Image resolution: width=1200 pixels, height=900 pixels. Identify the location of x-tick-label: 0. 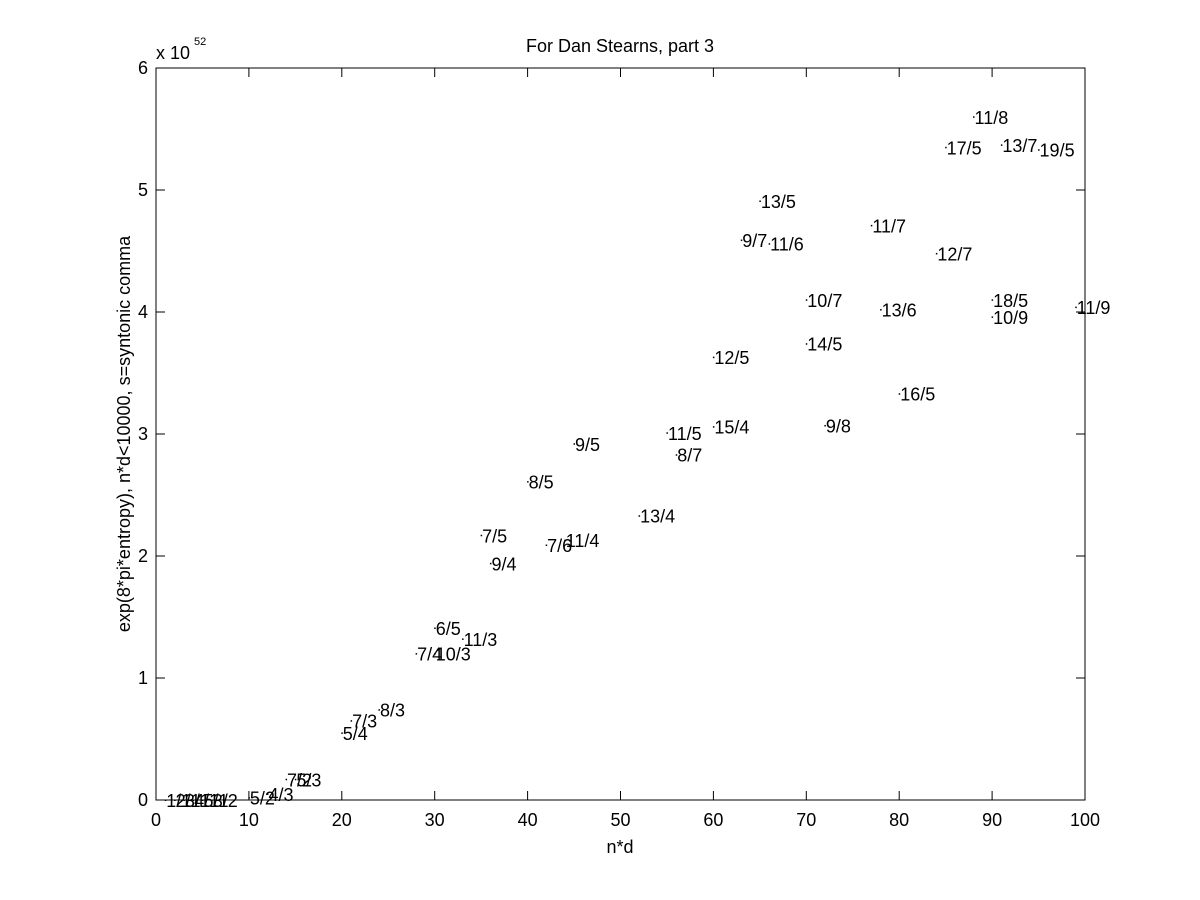
(156, 820).